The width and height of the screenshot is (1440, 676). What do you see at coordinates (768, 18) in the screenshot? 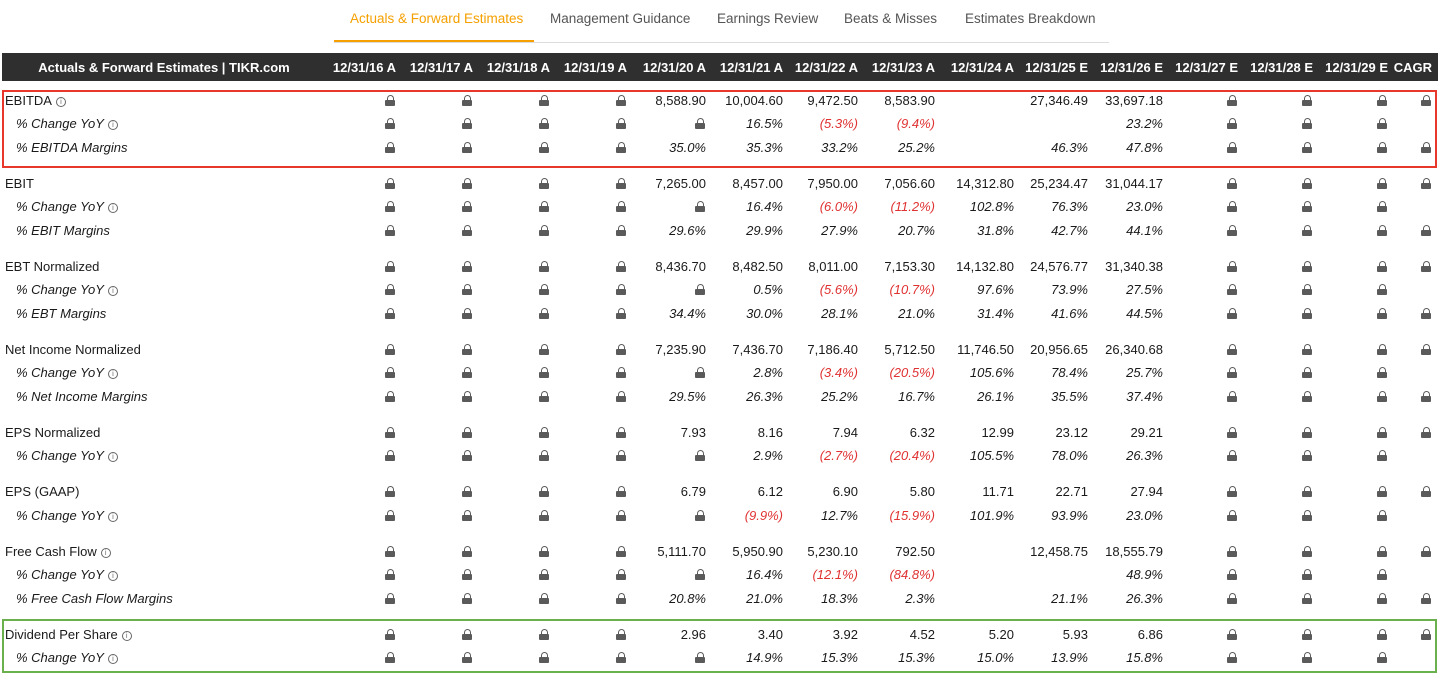
I see `tab-earnings-review: Earnings Review` at bounding box center [768, 18].